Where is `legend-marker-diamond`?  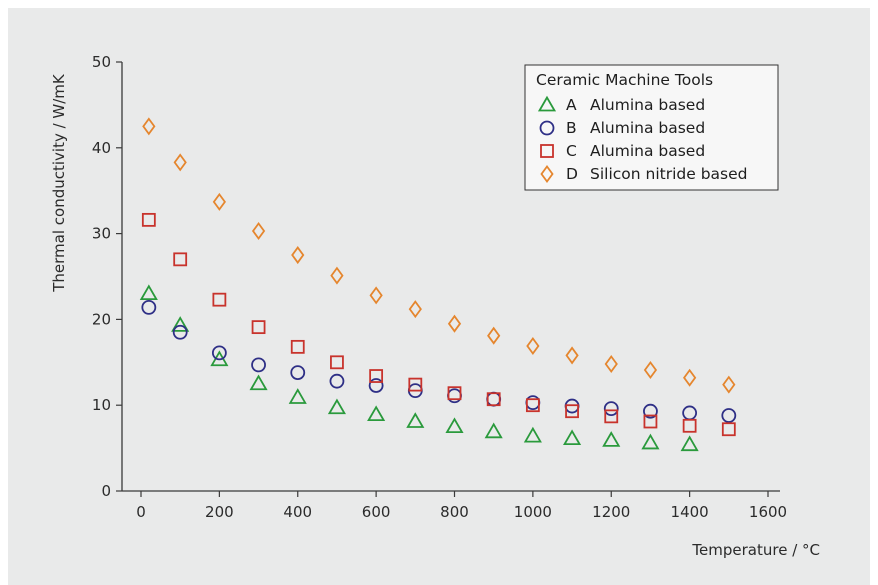 legend-marker-diamond is located at coordinates (547, 174).